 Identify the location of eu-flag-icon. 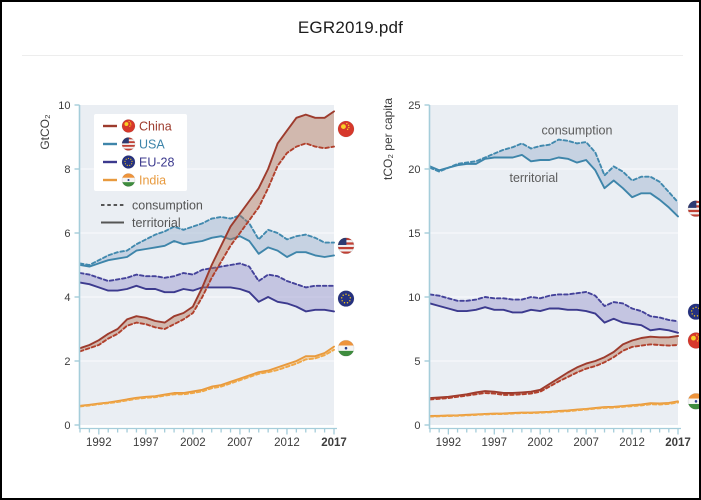
(692, 311).